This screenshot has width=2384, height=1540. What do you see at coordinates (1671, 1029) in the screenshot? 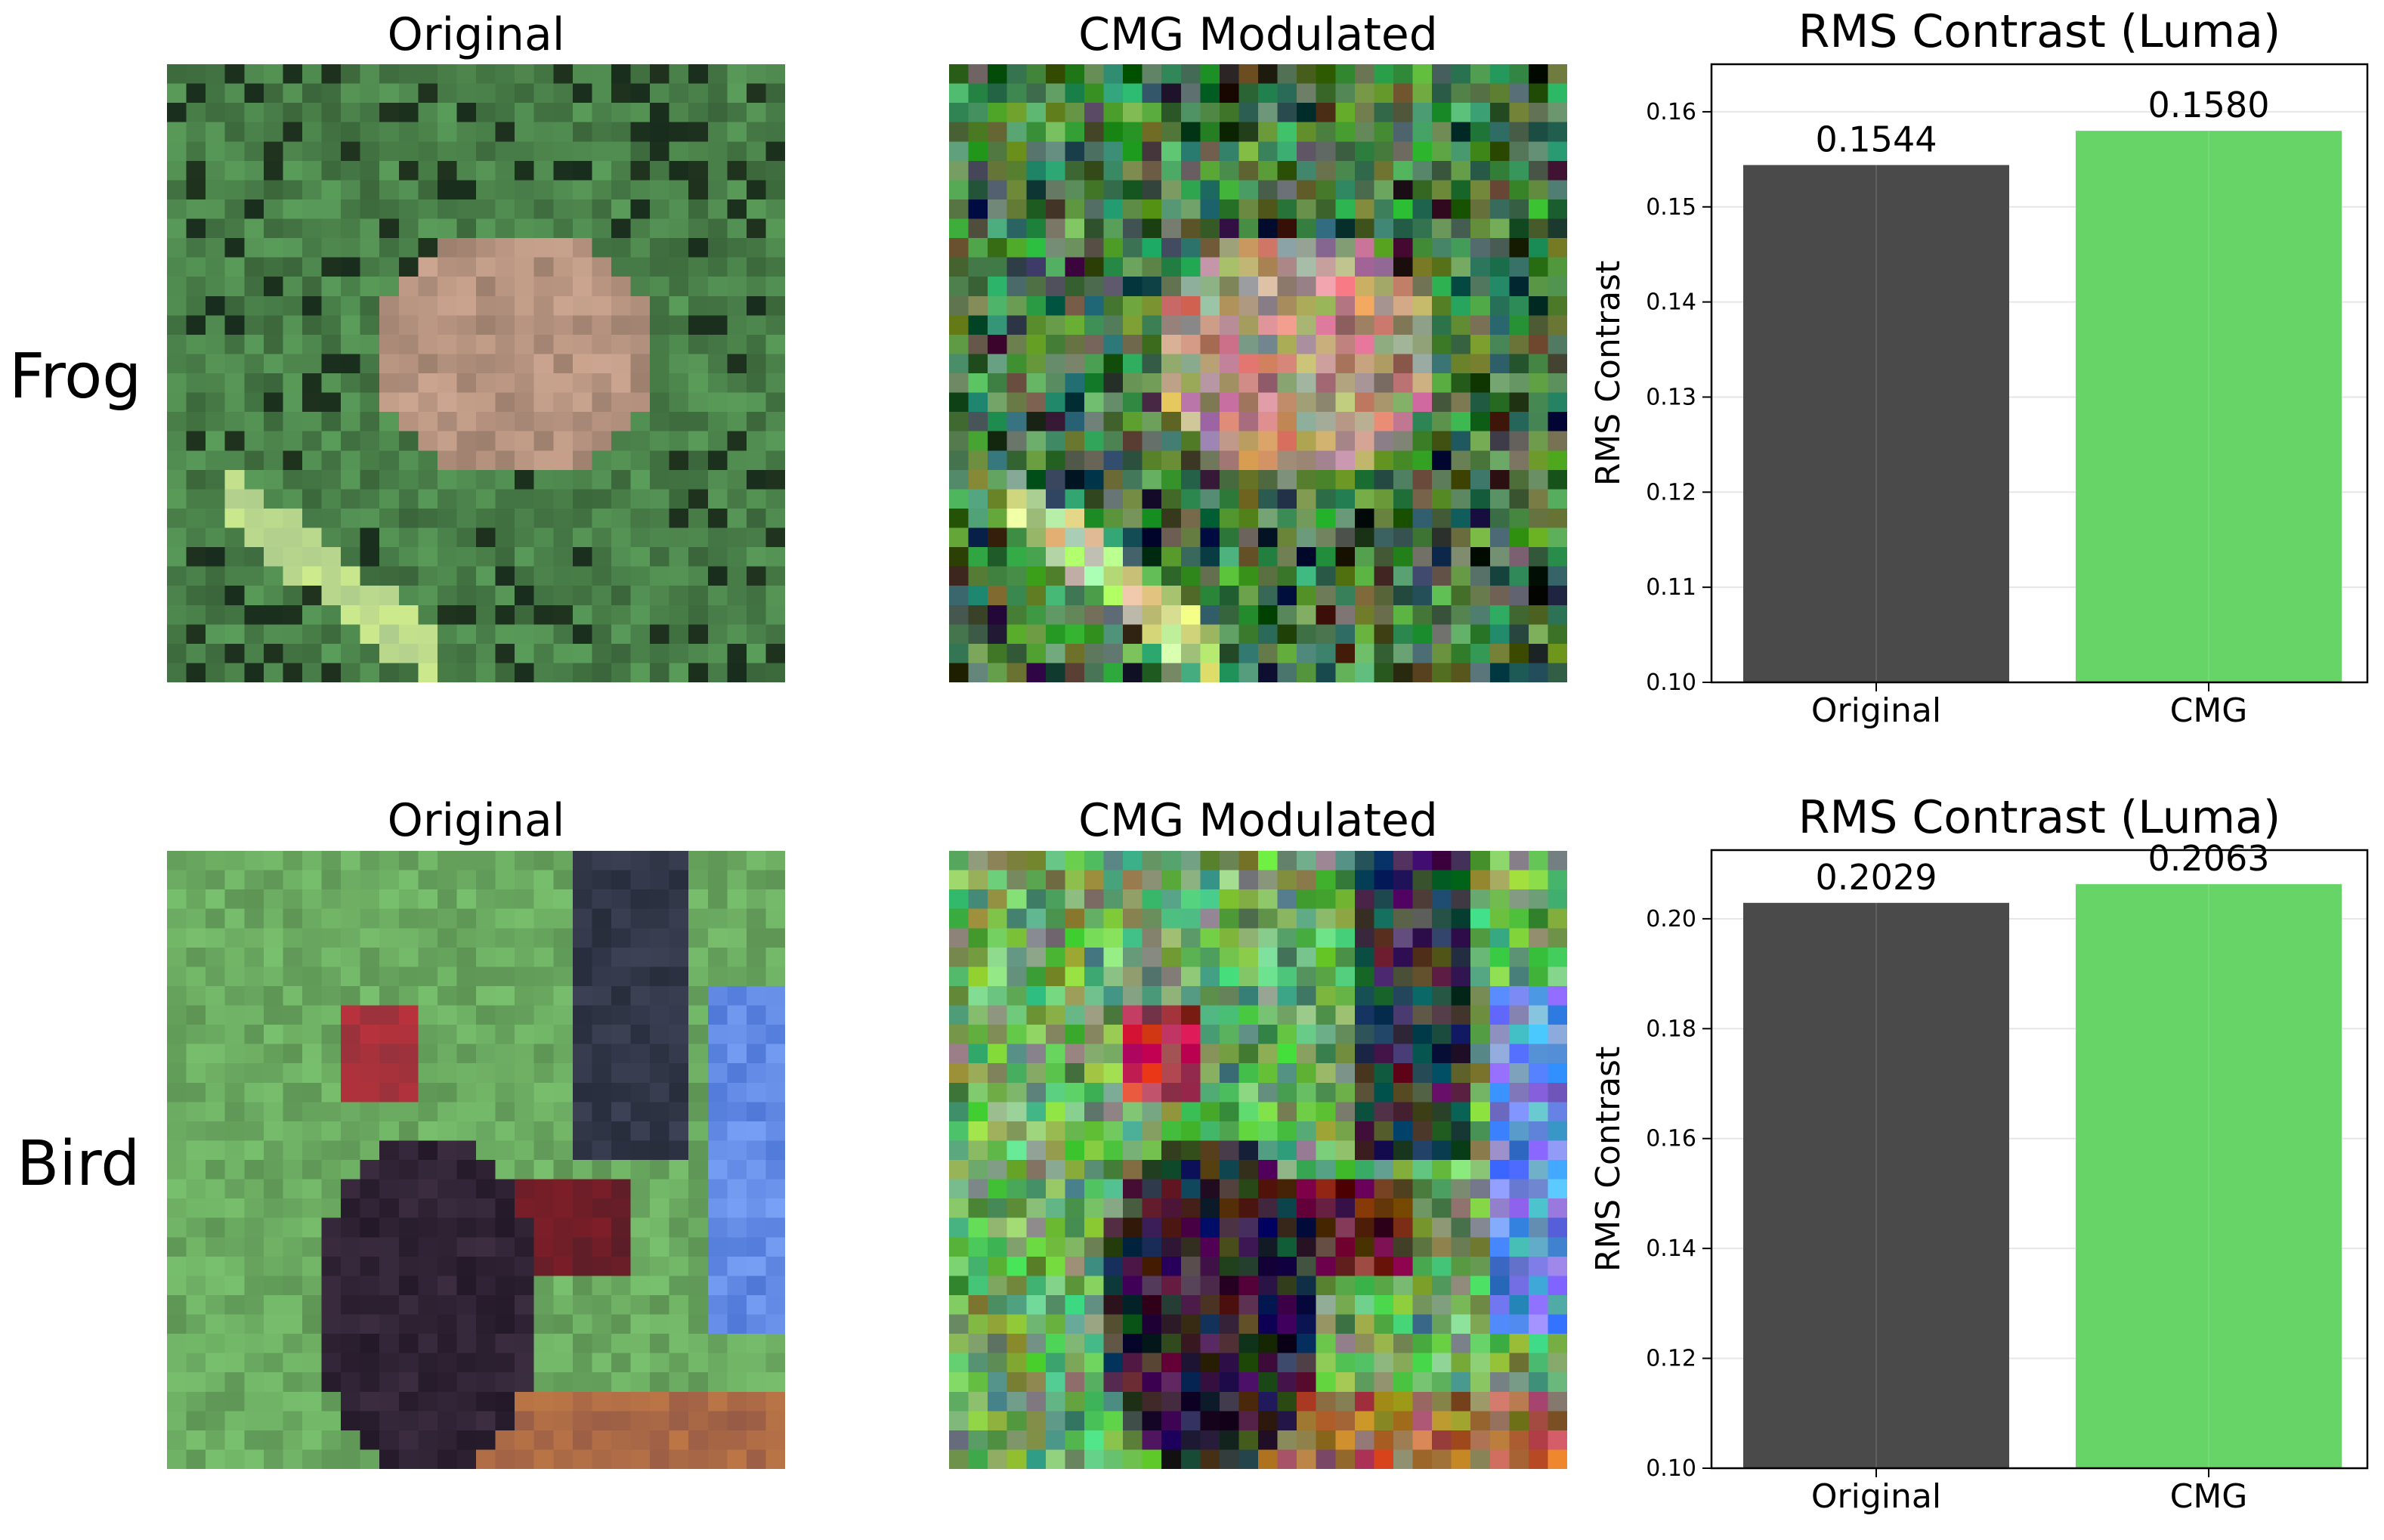
I see `y-tick-label: 0.18` at bounding box center [1671, 1029].